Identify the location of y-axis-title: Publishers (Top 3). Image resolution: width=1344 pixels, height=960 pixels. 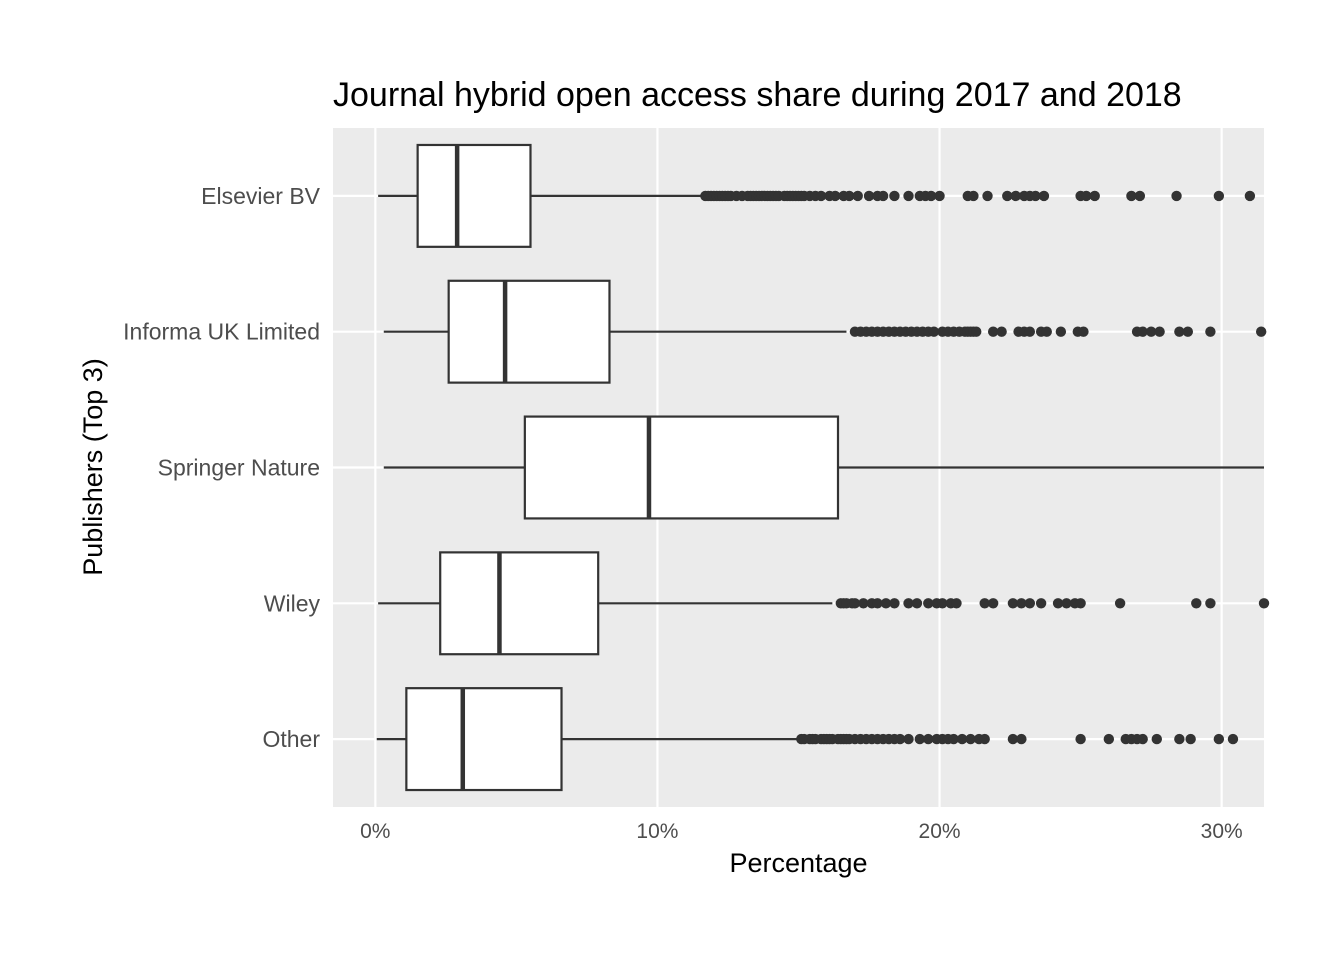
(93, 467).